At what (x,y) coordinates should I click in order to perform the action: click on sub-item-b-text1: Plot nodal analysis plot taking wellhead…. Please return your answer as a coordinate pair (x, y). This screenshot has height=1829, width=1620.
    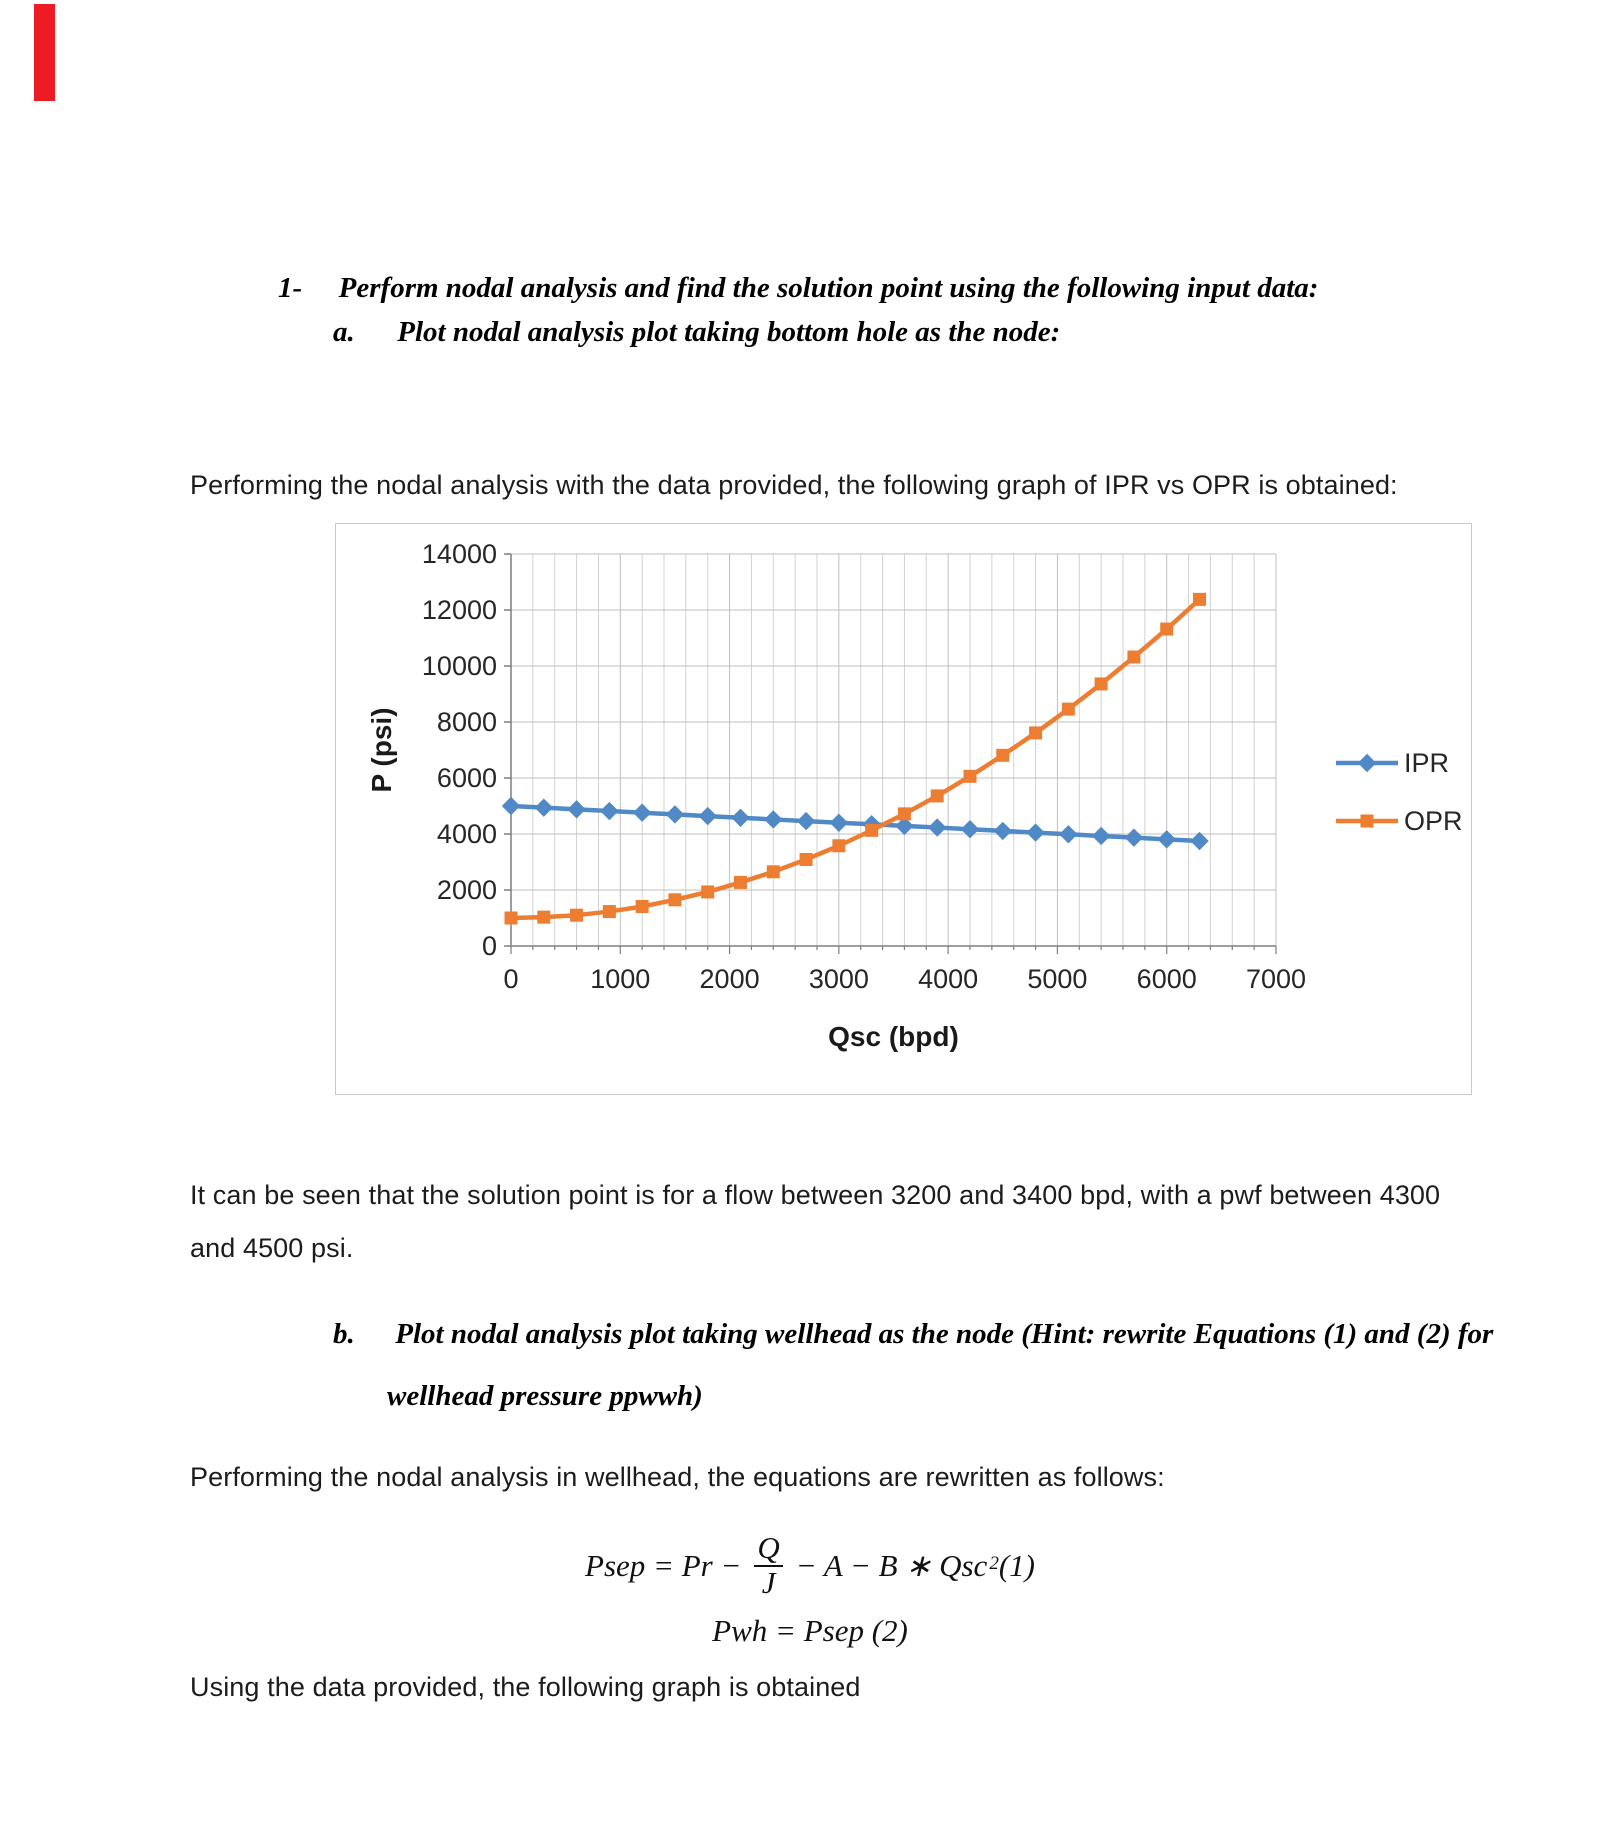
    Looking at the image, I should click on (944, 1334).